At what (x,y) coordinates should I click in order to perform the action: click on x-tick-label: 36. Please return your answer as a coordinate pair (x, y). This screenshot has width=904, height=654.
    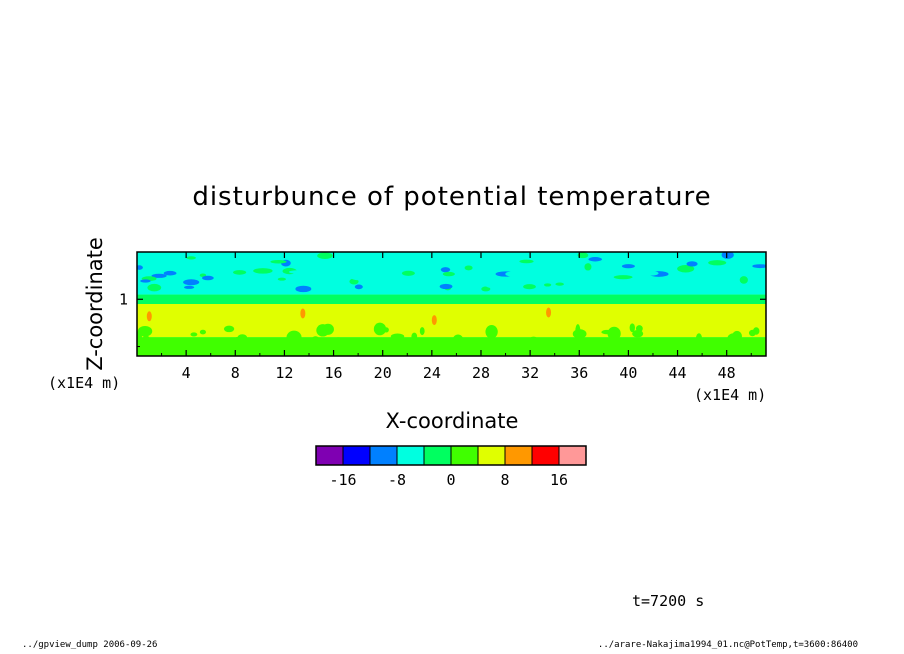
    Looking at the image, I should click on (579, 373).